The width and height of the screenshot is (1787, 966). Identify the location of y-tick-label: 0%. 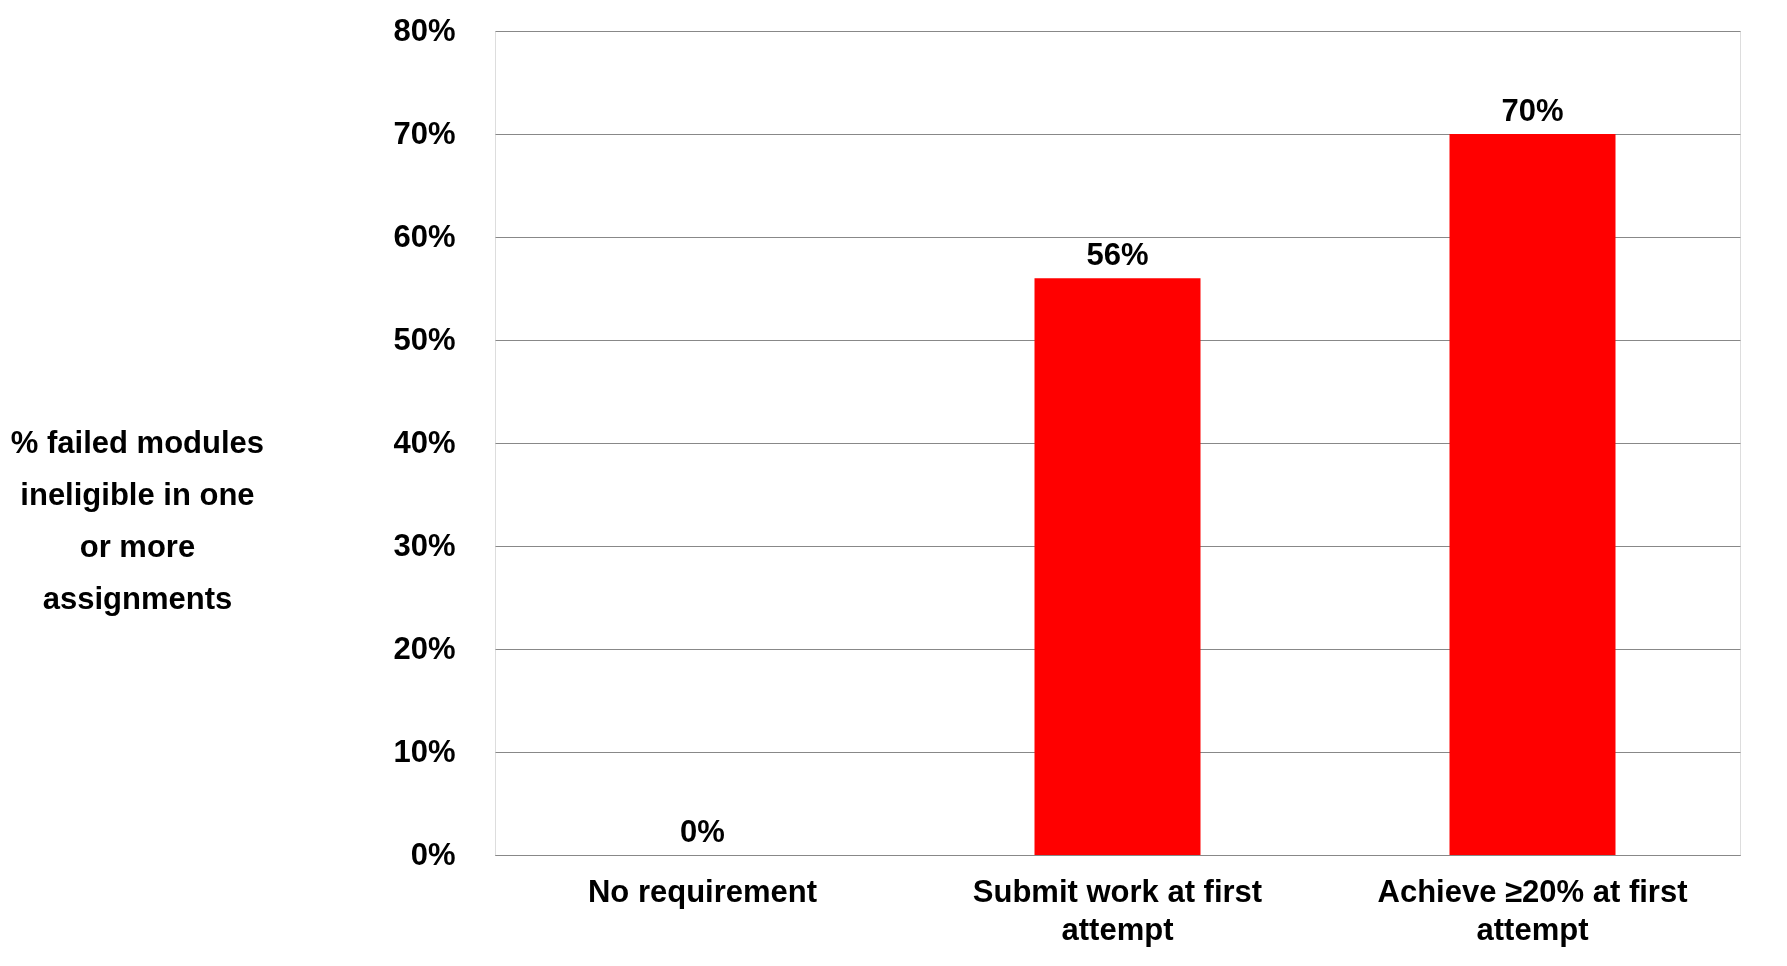
(433, 854).